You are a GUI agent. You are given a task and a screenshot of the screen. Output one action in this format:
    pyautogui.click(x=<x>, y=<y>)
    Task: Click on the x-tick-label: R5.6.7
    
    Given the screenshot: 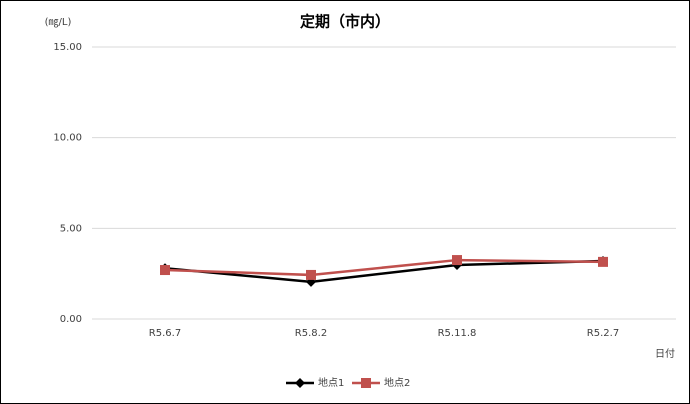 What is the action you would take?
    pyautogui.click(x=165, y=333)
    